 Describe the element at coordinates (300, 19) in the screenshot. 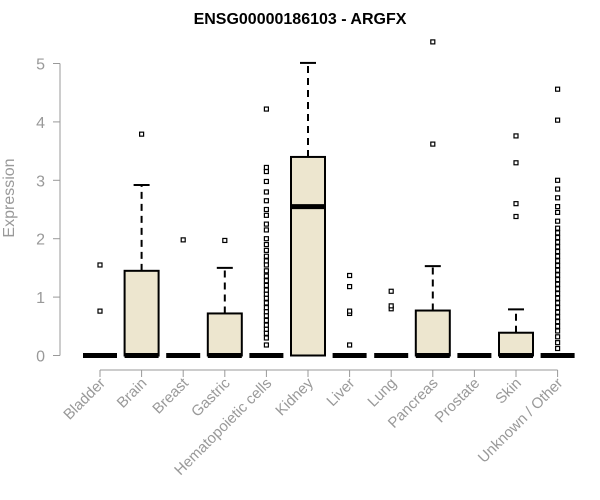

I see `chart-title: ENSG00000186103 - ARGFX` at that location.